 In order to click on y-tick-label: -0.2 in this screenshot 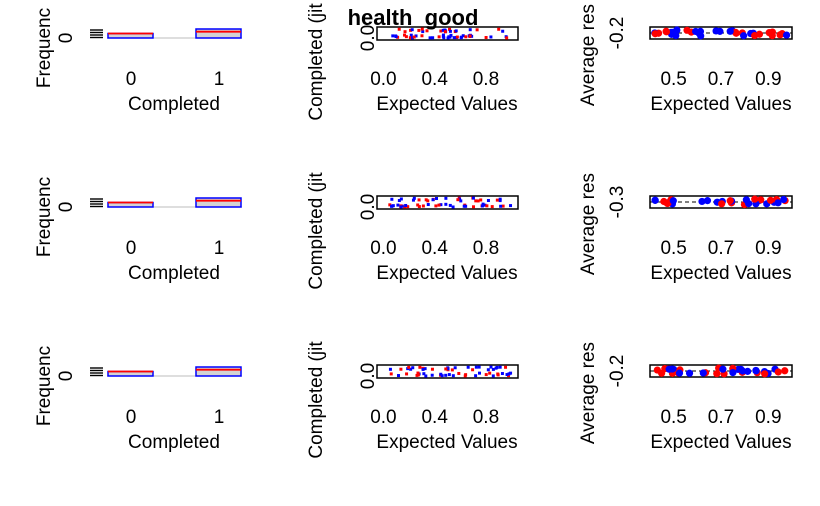, I will do `click(617, 371)`.